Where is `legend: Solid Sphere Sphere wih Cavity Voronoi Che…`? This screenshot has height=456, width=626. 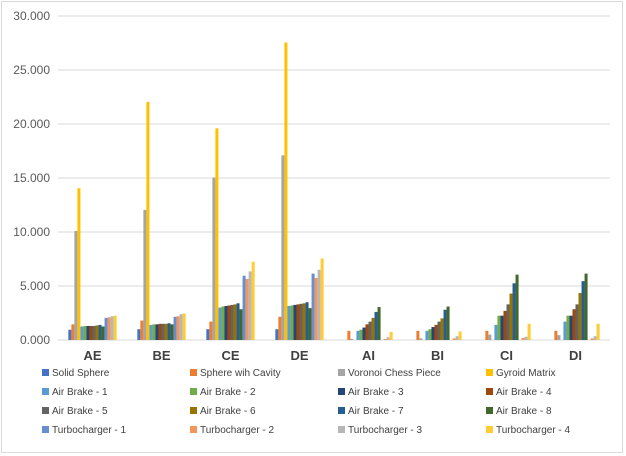
legend: Solid Sphere Sphere wih Cavity Voronoi Che… is located at coordinates (306, 402).